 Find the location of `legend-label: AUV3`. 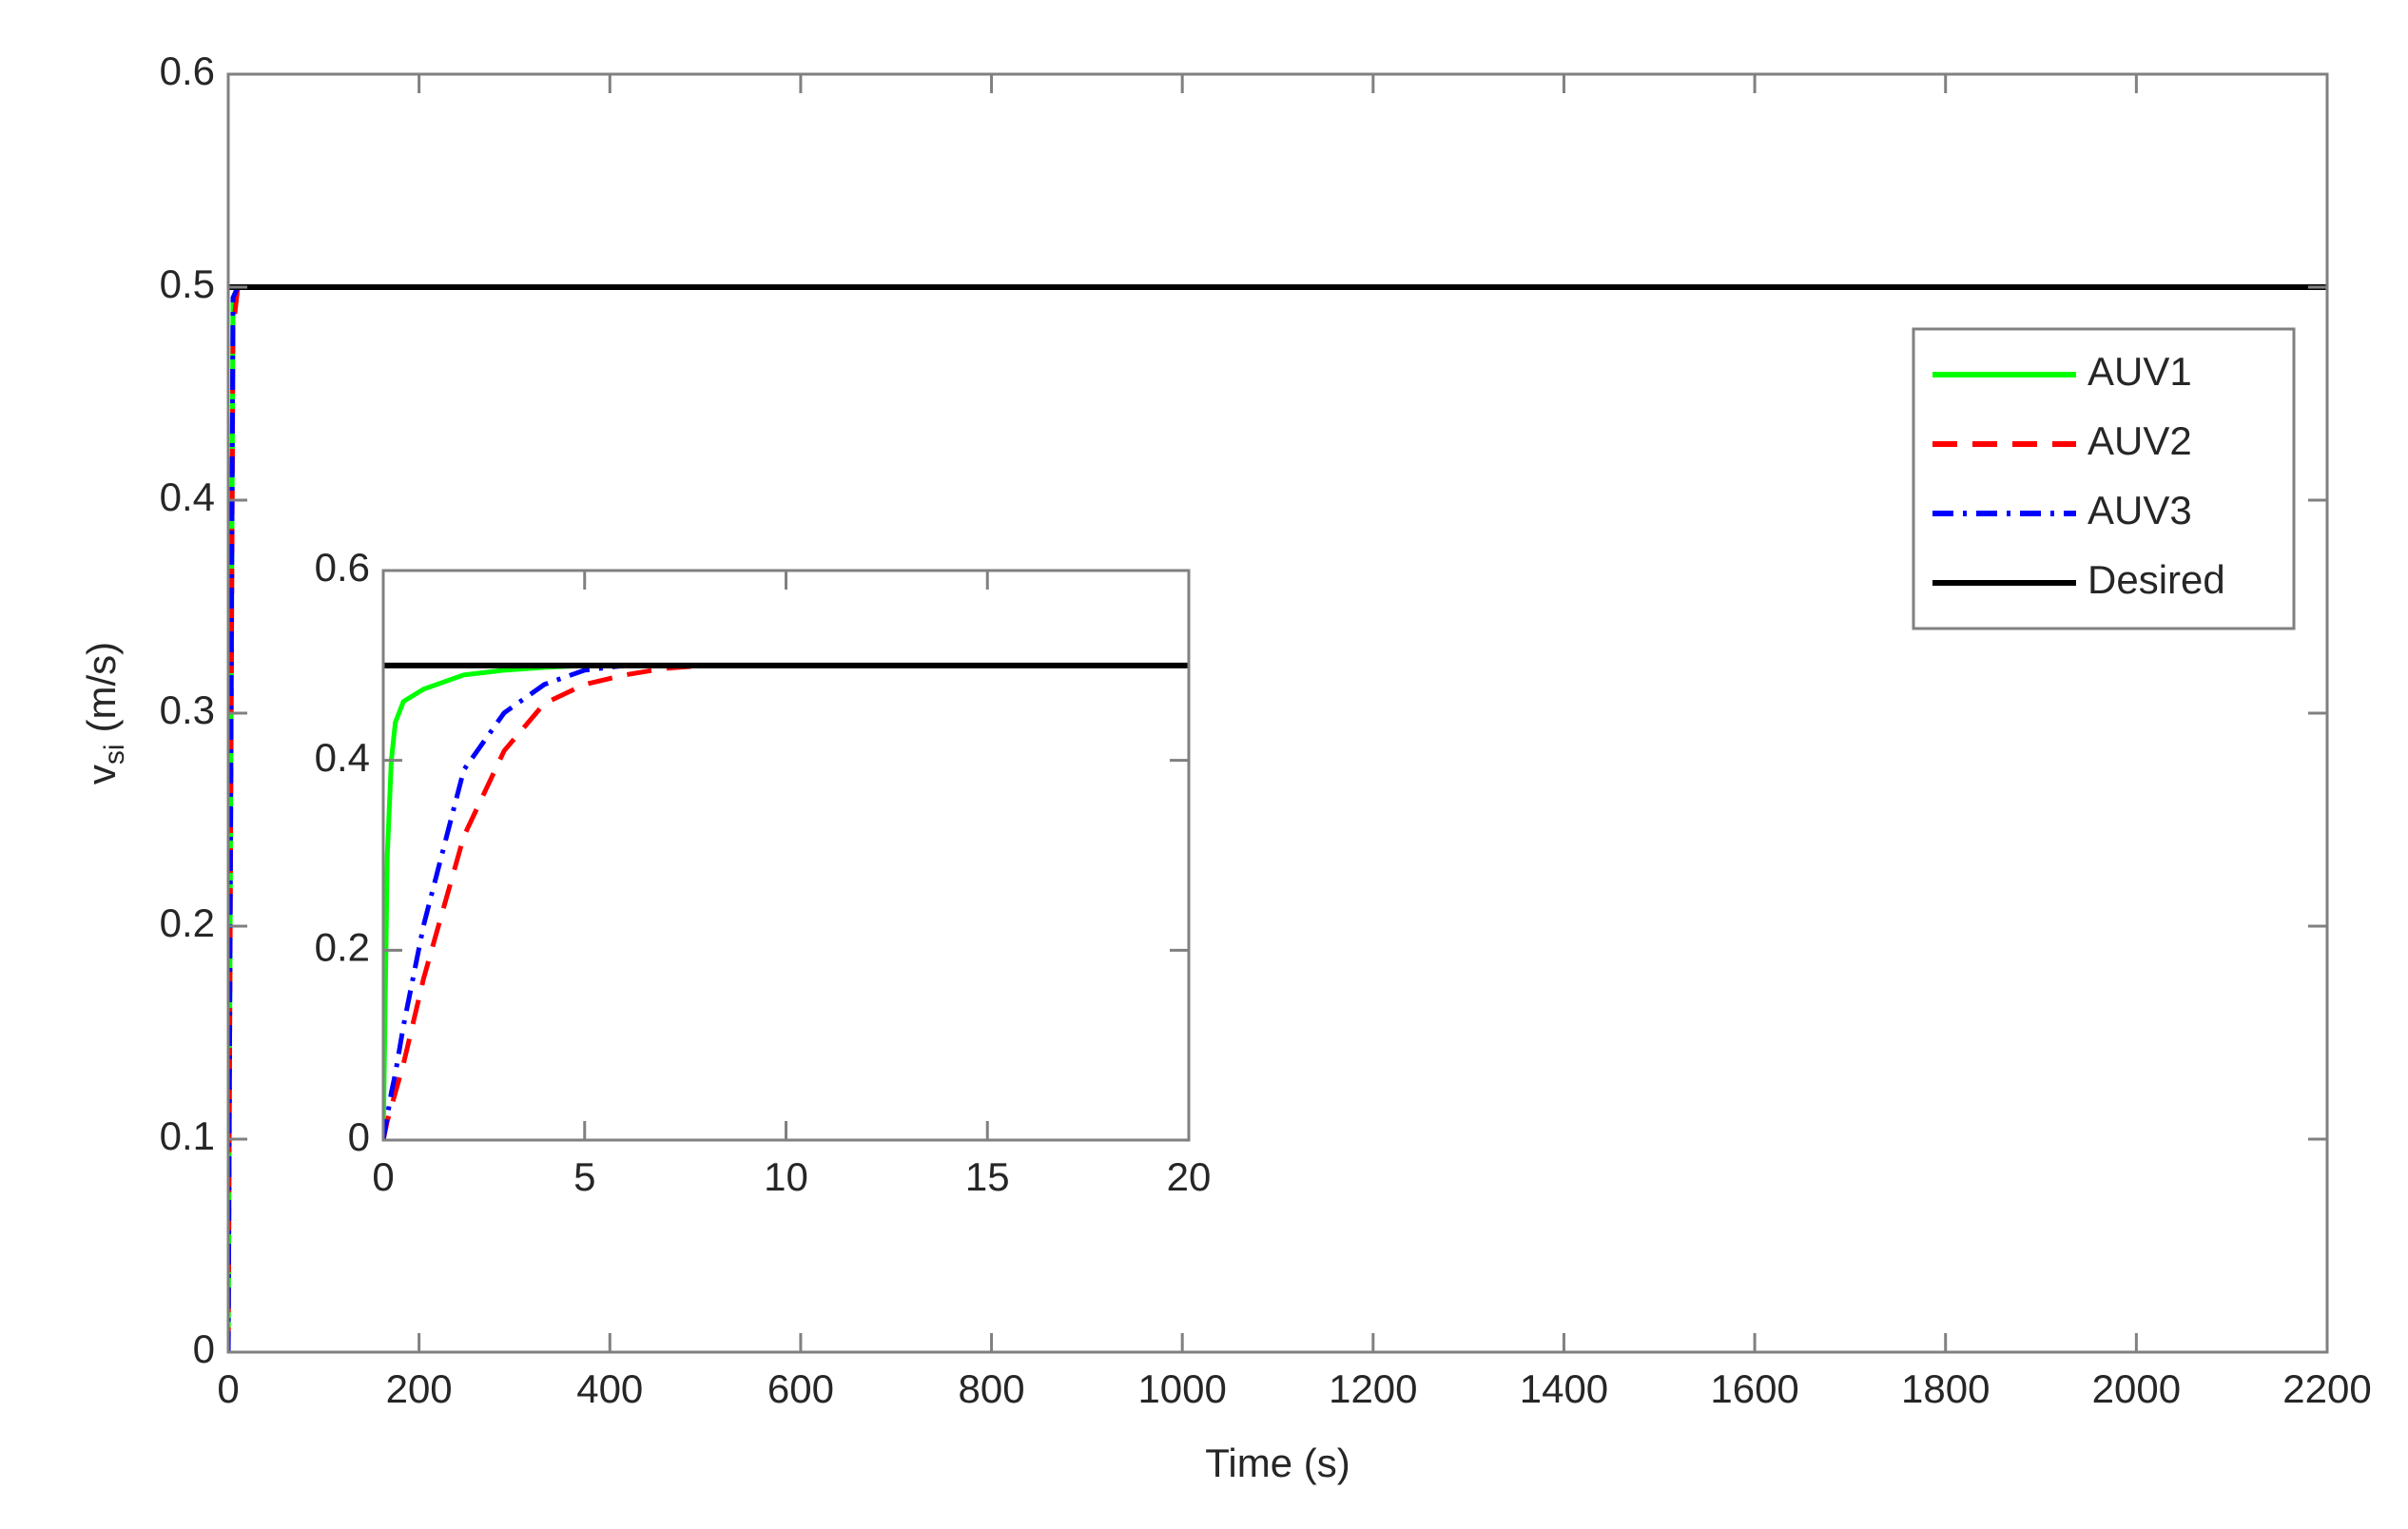

legend-label: AUV3 is located at coordinates (2140, 510).